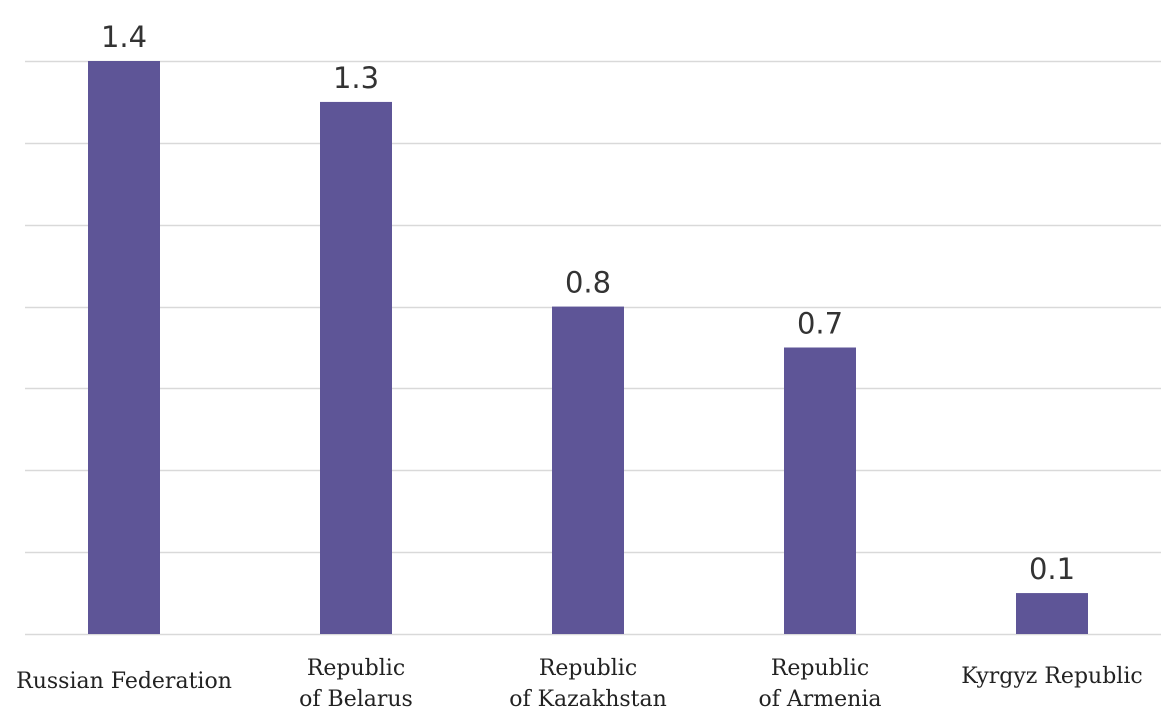 The width and height of the screenshot is (1161, 715). I want to click on data-label: 0.1, so click(1052, 569).